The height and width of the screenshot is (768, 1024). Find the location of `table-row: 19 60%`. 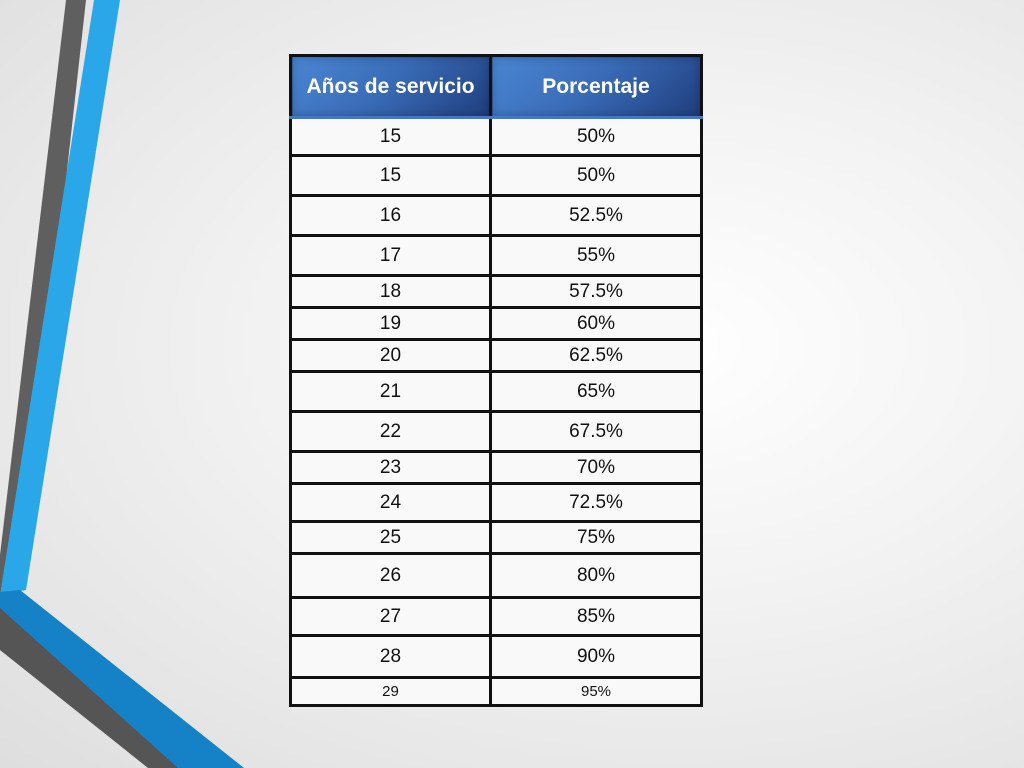

table-row: 19 60% is located at coordinates (496, 323).